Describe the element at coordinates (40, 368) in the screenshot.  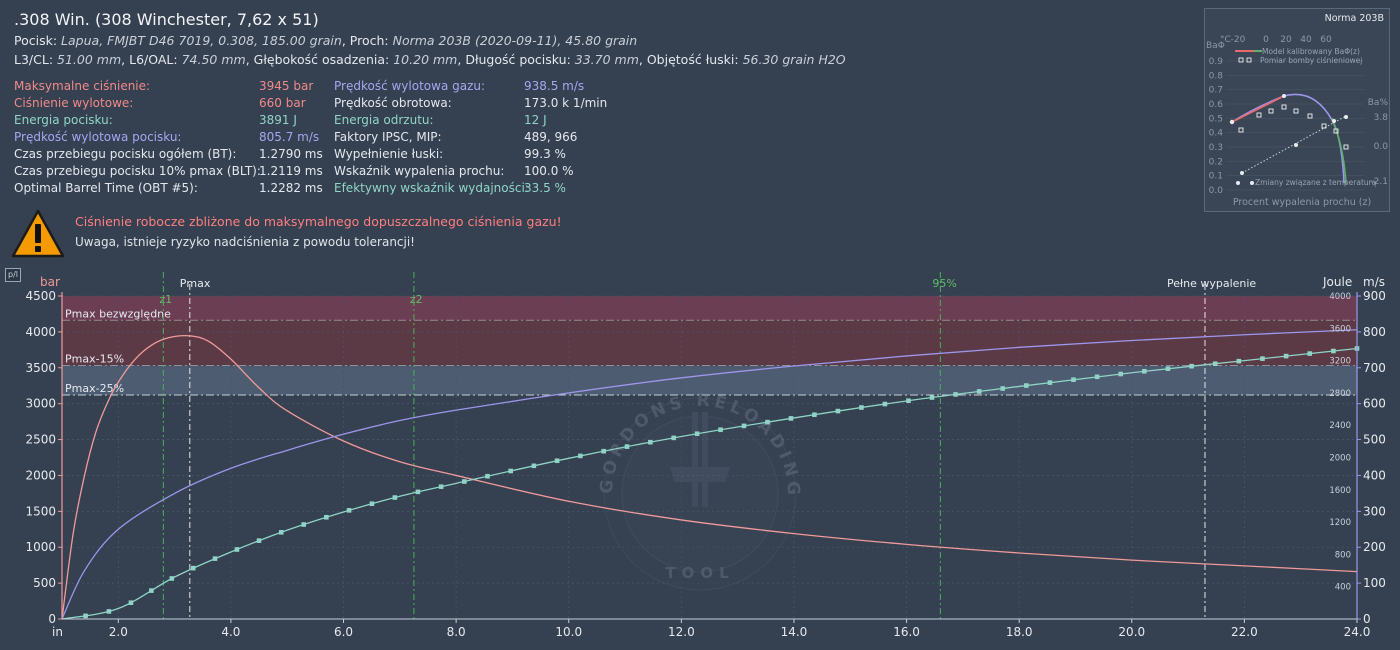
I see `y-tick-label: 3500` at that location.